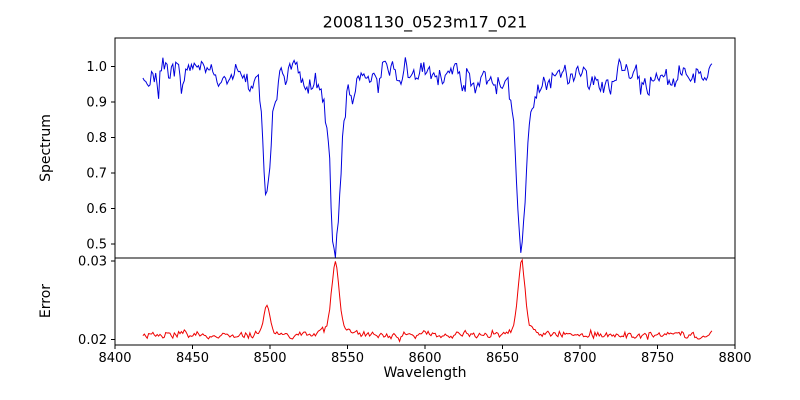  What do you see at coordinates (502, 358) in the screenshot?
I see `x-tick-label: 8650` at bounding box center [502, 358].